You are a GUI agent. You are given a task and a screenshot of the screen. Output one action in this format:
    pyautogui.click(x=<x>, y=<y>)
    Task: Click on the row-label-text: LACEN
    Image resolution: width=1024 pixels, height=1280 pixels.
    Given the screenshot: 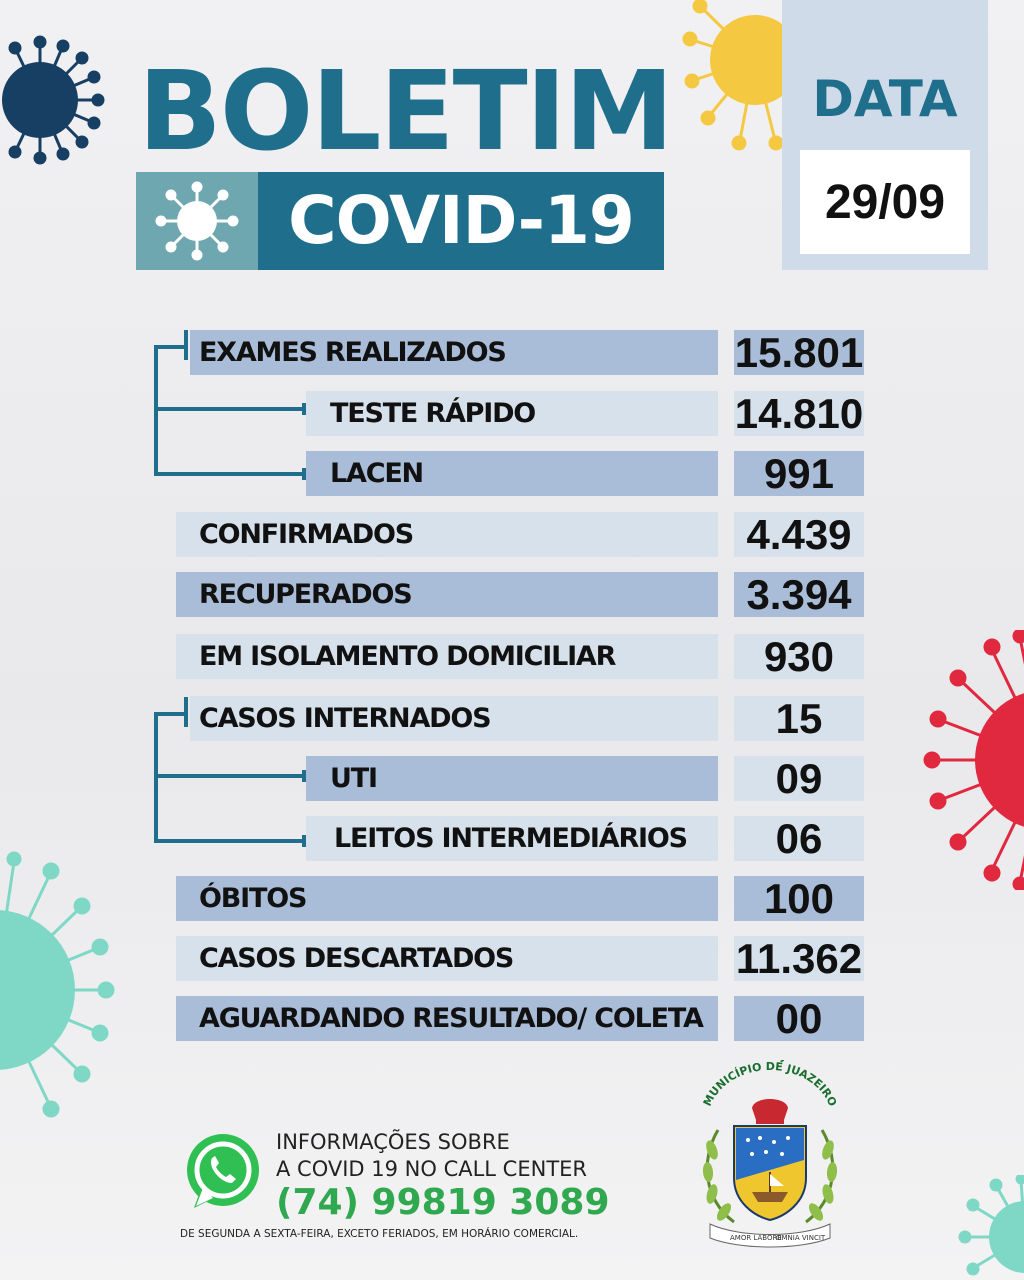 What is the action you would take?
    pyautogui.click(x=377, y=473)
    